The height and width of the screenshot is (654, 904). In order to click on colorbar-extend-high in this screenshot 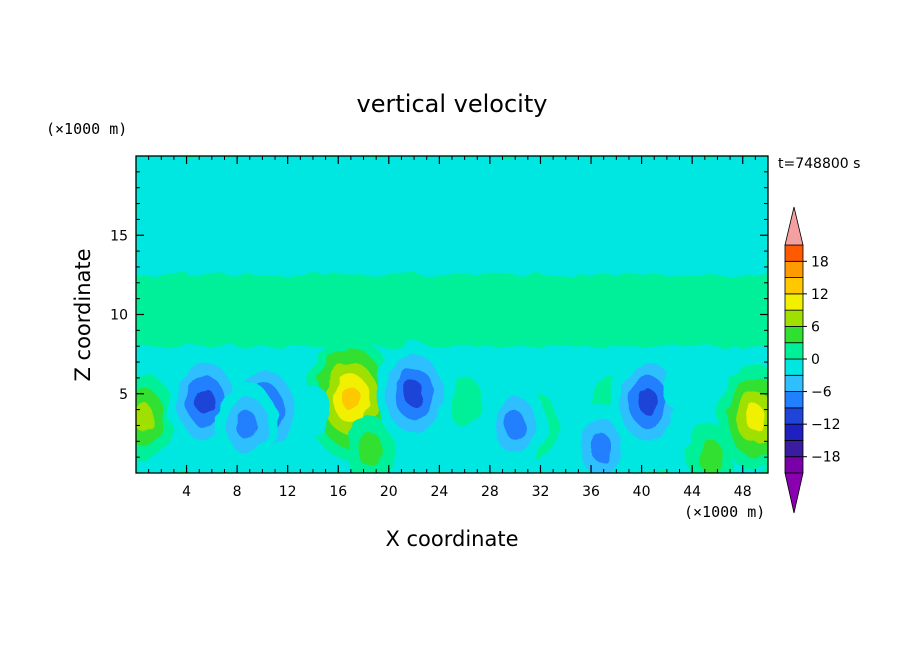, I will do `click(794, 226)`.